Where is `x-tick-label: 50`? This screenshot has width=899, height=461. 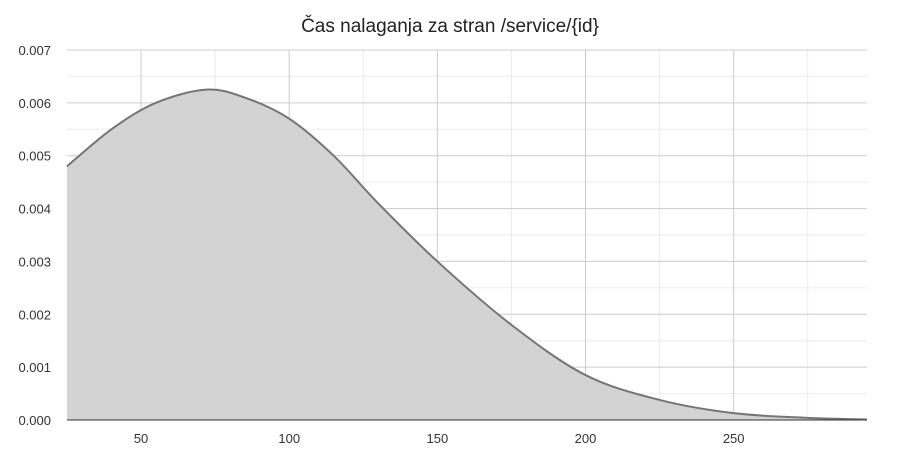 x-tick-label: 50 is located at coordinates (141, 438).